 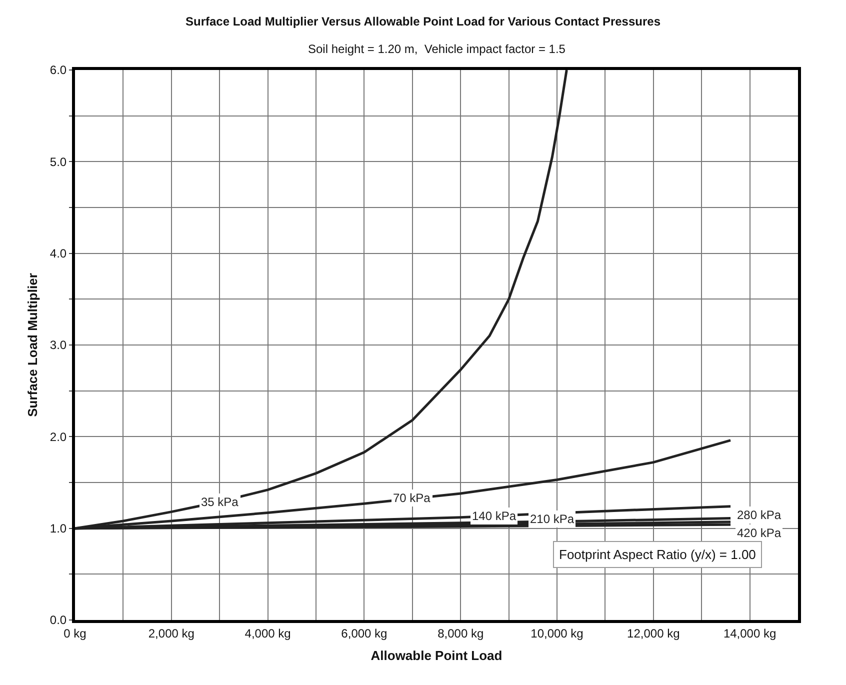 What do you see at coordinates (58, 529) in the screenshot?
I see `y-tick-label: 1.0` at bounding box center [58, 529].